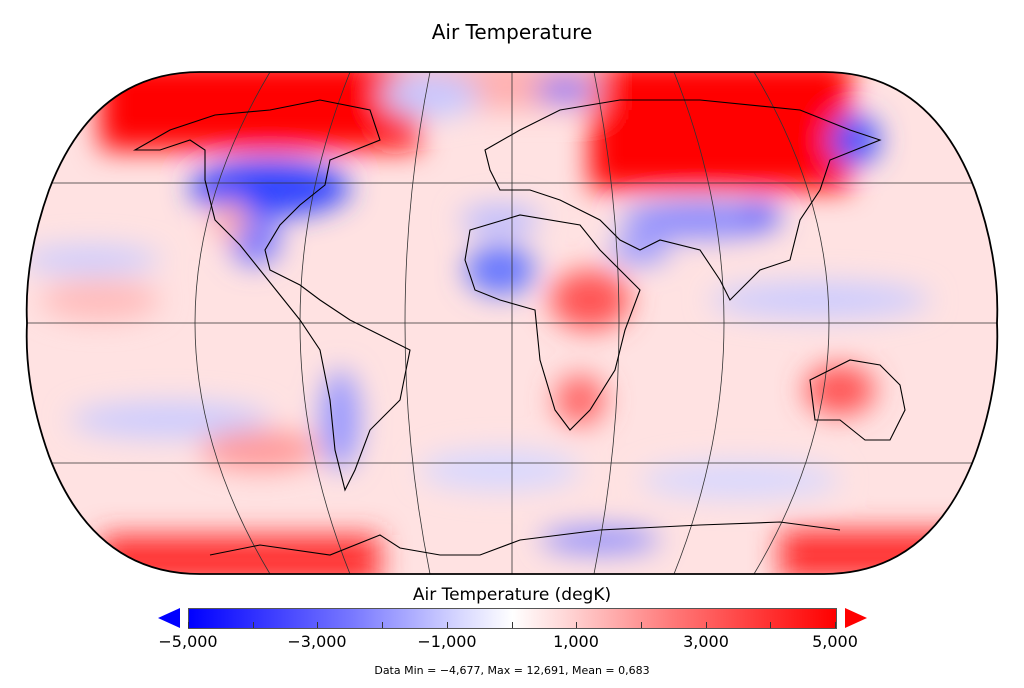 Image resolution: width=1024 pixels, height=688 pixels. What do you see at coordinates (317, 641) in the screenshot?
I see `colorbar-tick-label: −3,000` at bounding box center [317, 641].